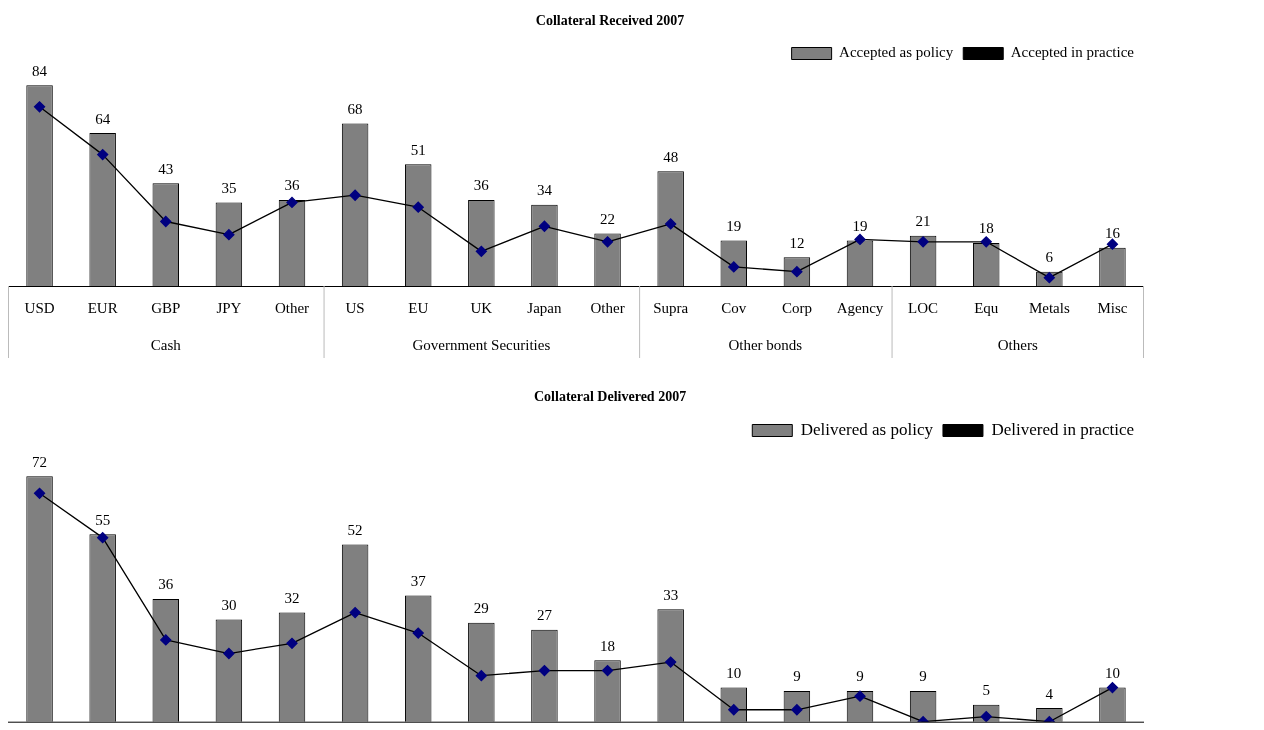  Describe the element at coordinates (103, 519) in the screenshot. I see `data-label: 55` at that location.